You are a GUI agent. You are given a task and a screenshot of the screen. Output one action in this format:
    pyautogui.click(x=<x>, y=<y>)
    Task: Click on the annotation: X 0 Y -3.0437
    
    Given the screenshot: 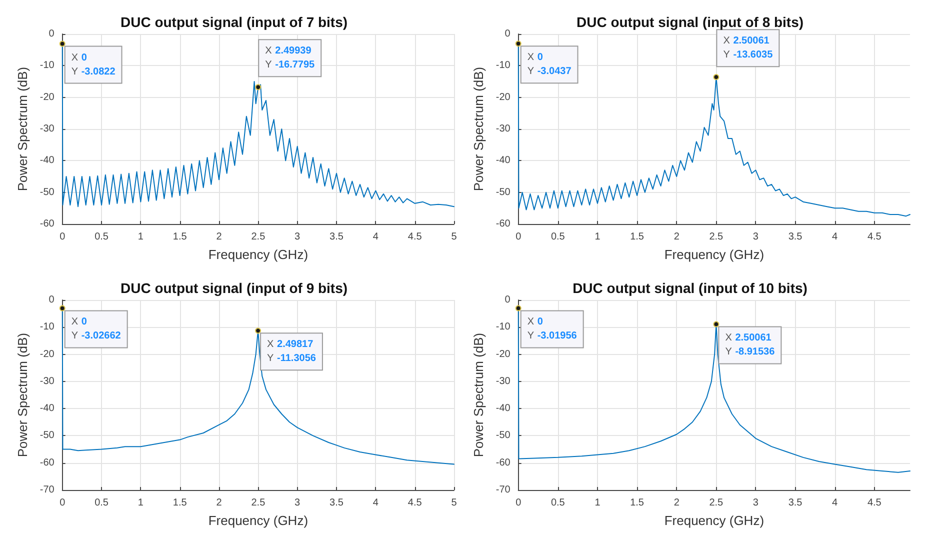 What is the action you would take?
    pyautogui.click(x=549, y=65)
    